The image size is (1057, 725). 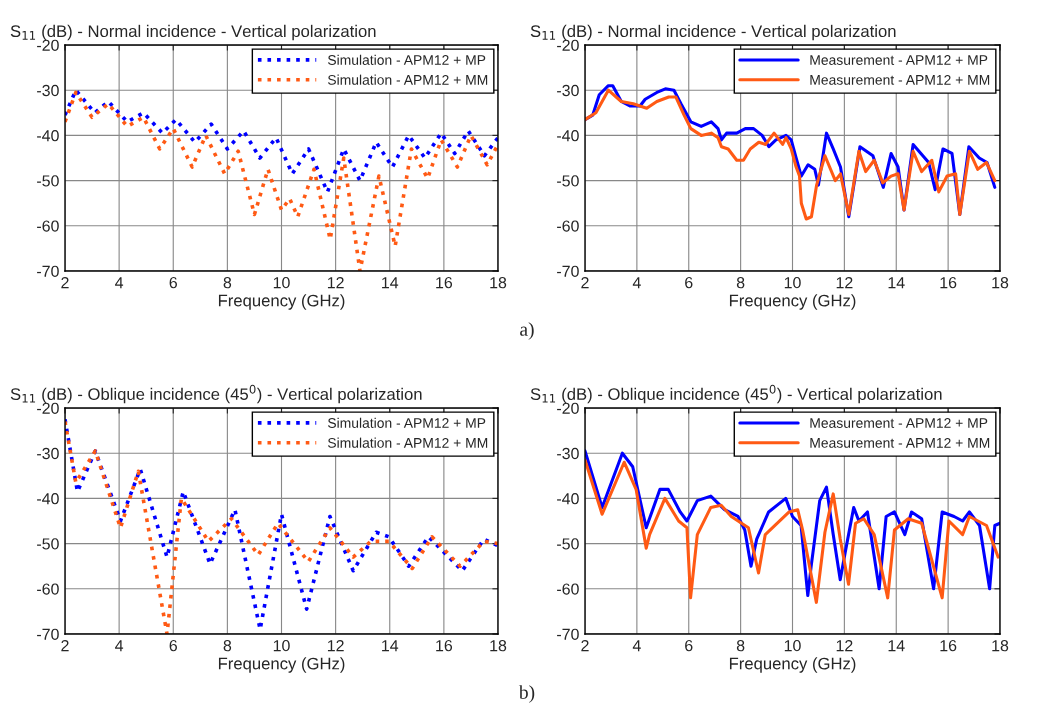 What do you see at coordinates (527, 331) in the screenshot?
I see `text: a)` at bounding box center [527, 331].